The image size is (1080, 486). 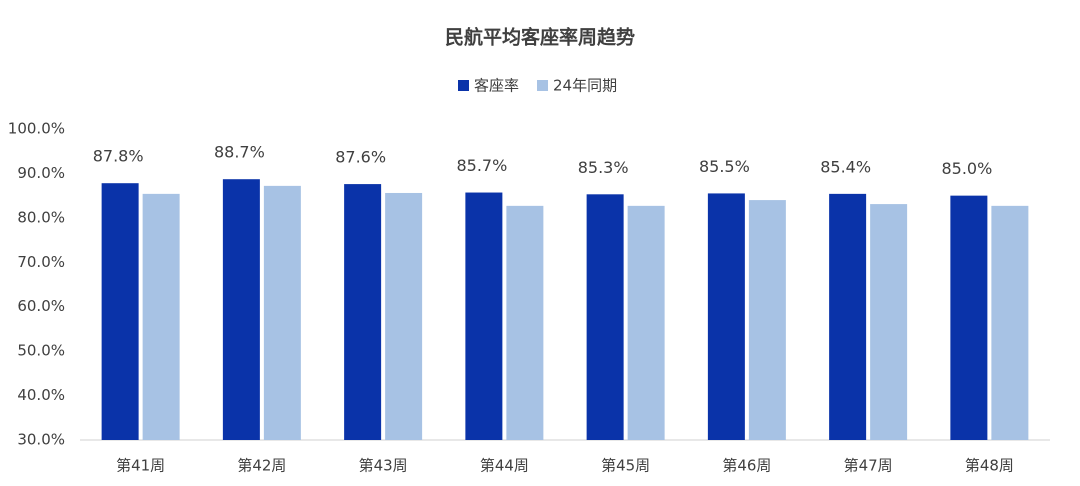 What do you see at coordinates (504, 466) in the screenshot?
I see `x-tick-label: 第44周` at bounding box center [504, 466].